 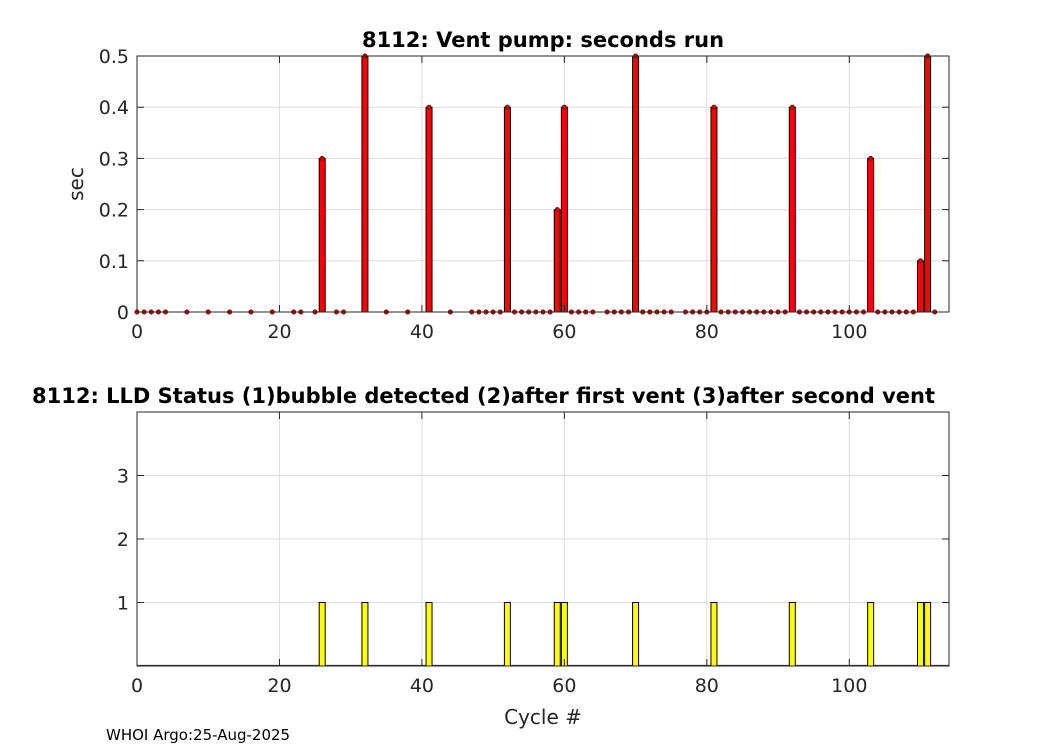 I want to click on y-tick-label: 0.1, so click(x=114, y=262).